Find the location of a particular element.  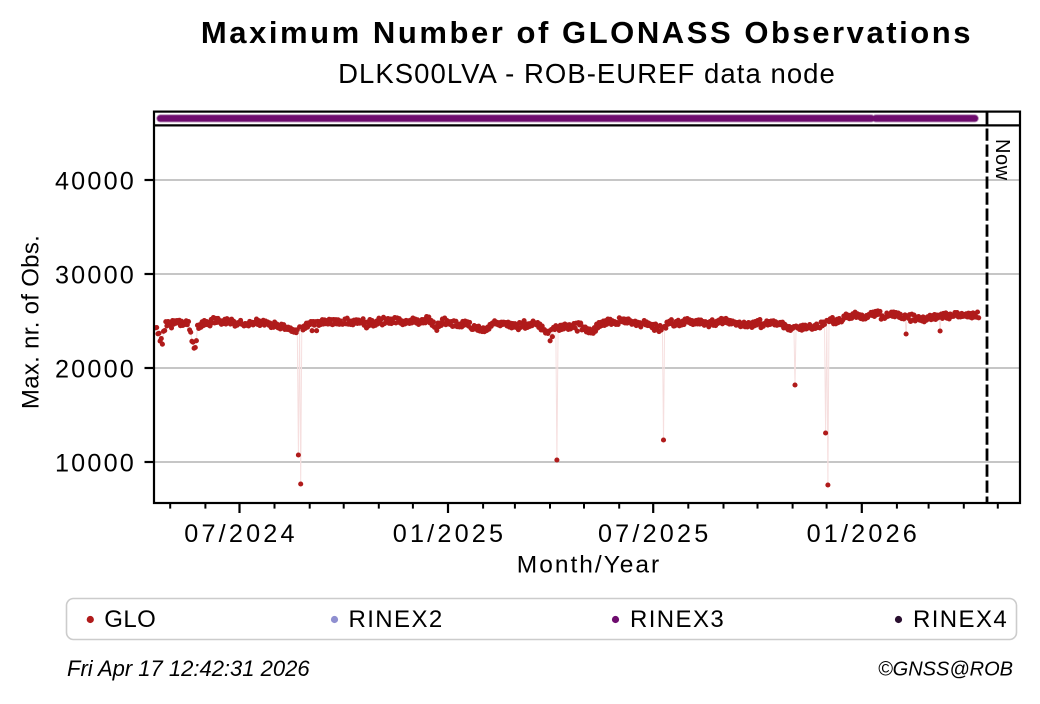

svg-text: GLO is located at coordinates (130, 619).